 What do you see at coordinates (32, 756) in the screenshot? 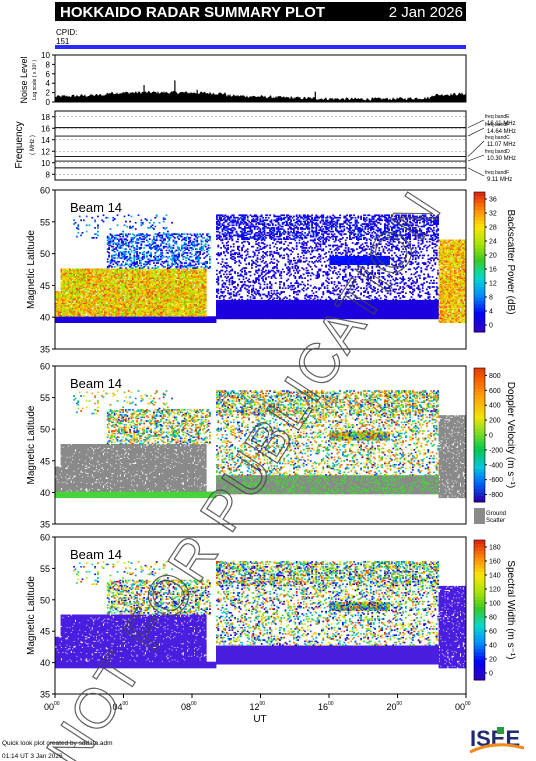
I see `footer-timestamp: 01:14 UT 3 Jan 2026` at bounding box center [32, 756].